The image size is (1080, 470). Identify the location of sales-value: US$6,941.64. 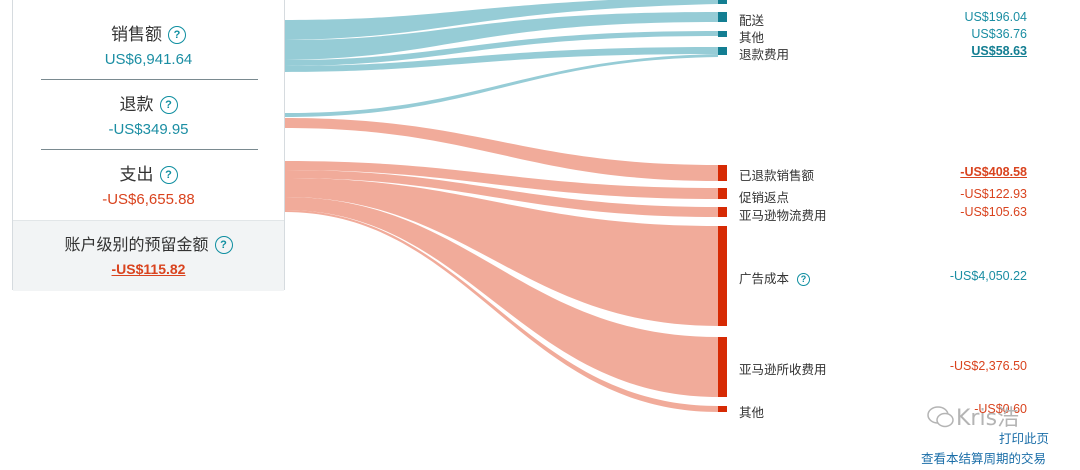
(148, 59).